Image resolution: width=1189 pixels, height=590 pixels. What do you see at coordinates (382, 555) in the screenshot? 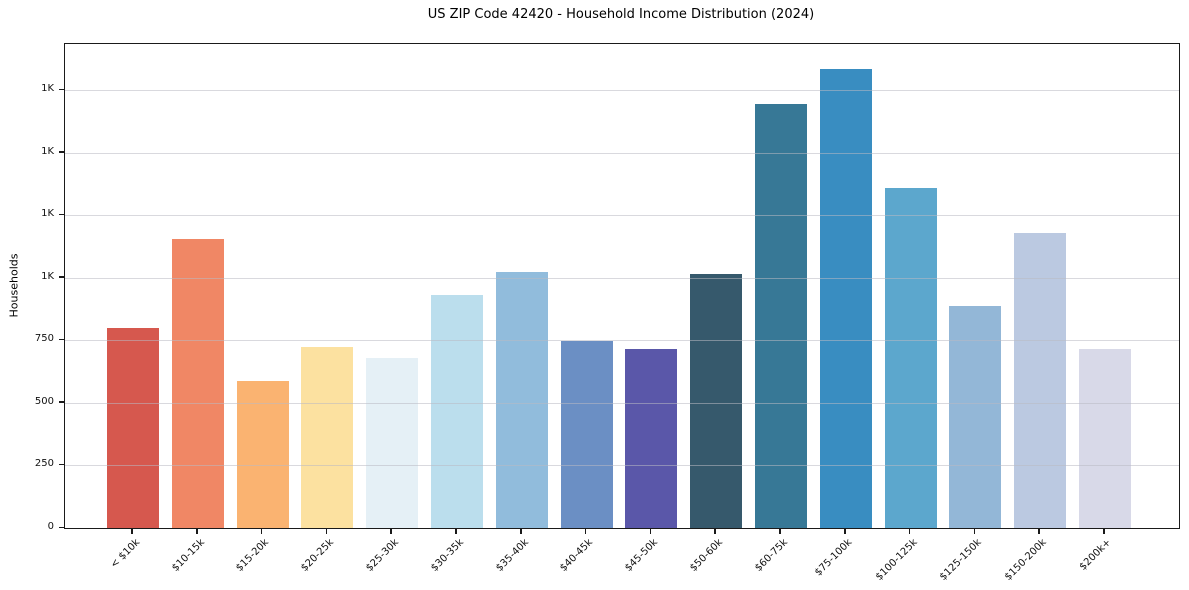
I see `x-tick-label: $25-30k` at bounding box center [382, 555].